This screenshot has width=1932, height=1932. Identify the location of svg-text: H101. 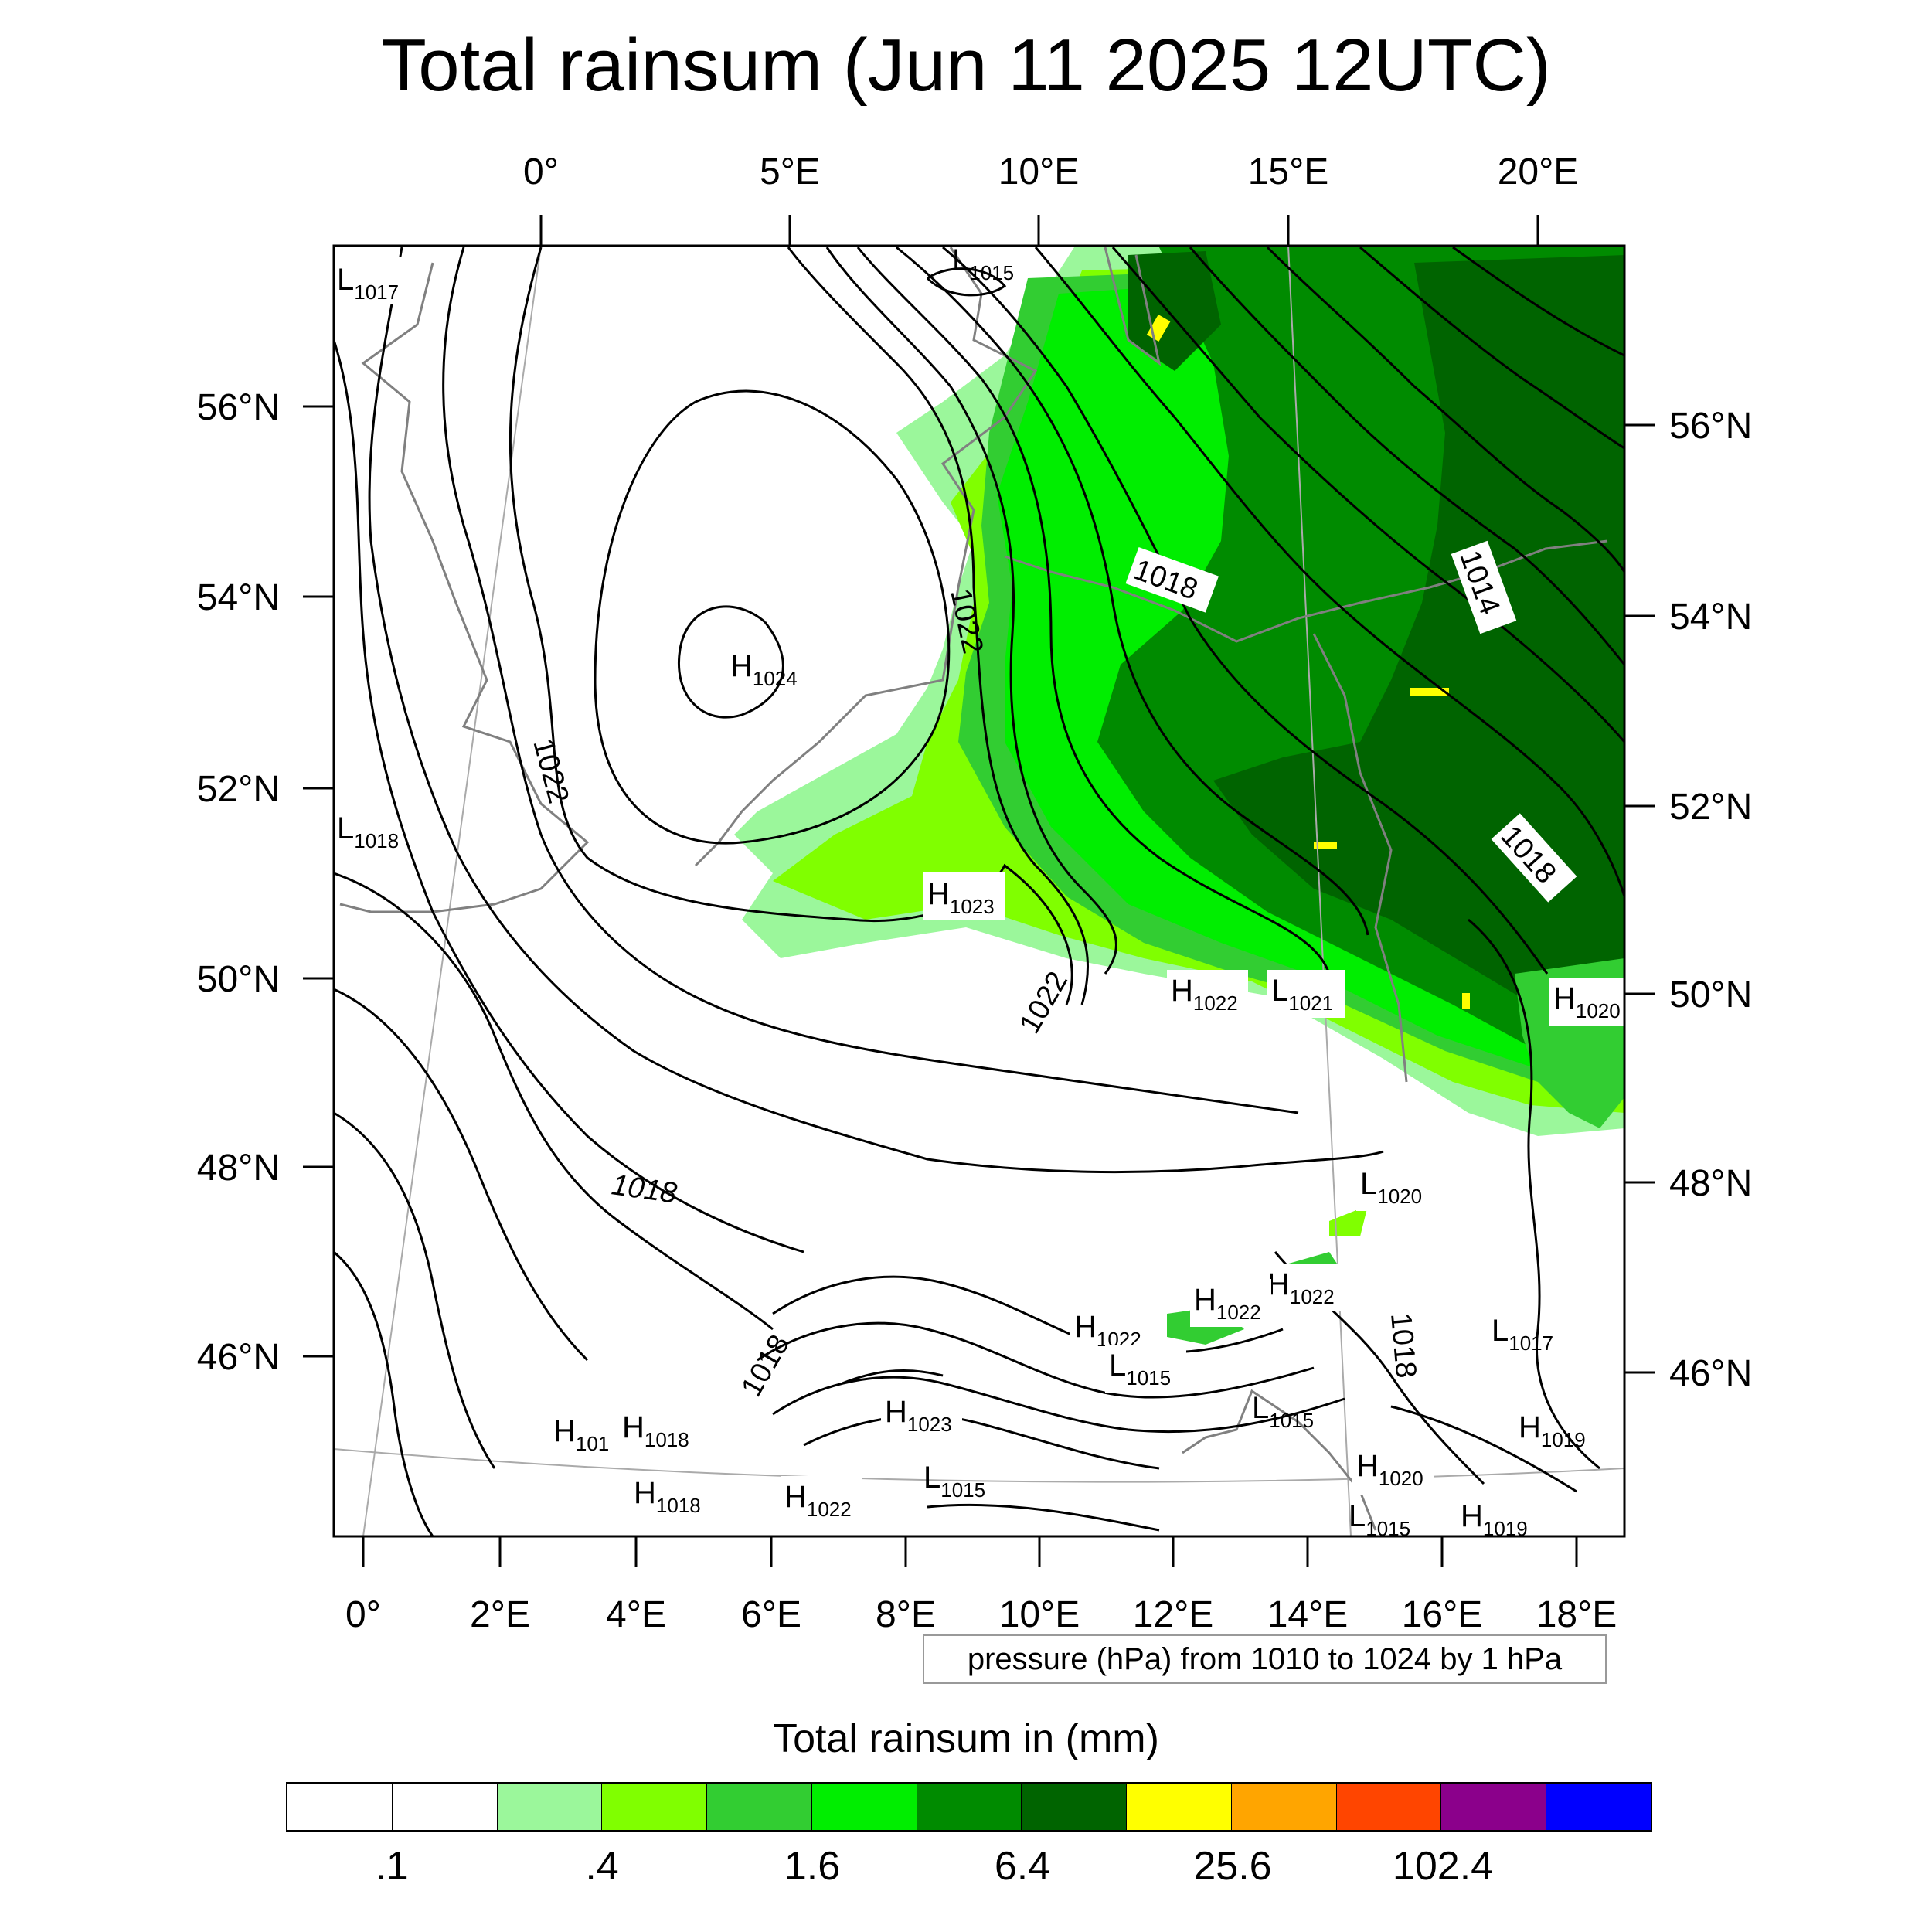
(581, 1434).